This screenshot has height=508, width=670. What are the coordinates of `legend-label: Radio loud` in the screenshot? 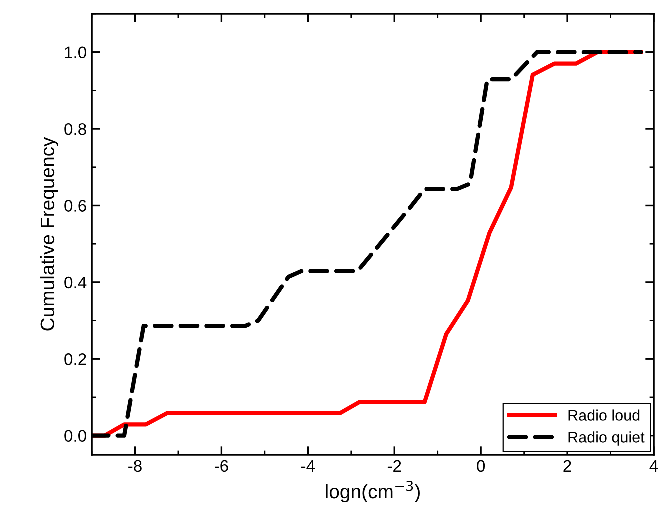 It's located at (604, 415).